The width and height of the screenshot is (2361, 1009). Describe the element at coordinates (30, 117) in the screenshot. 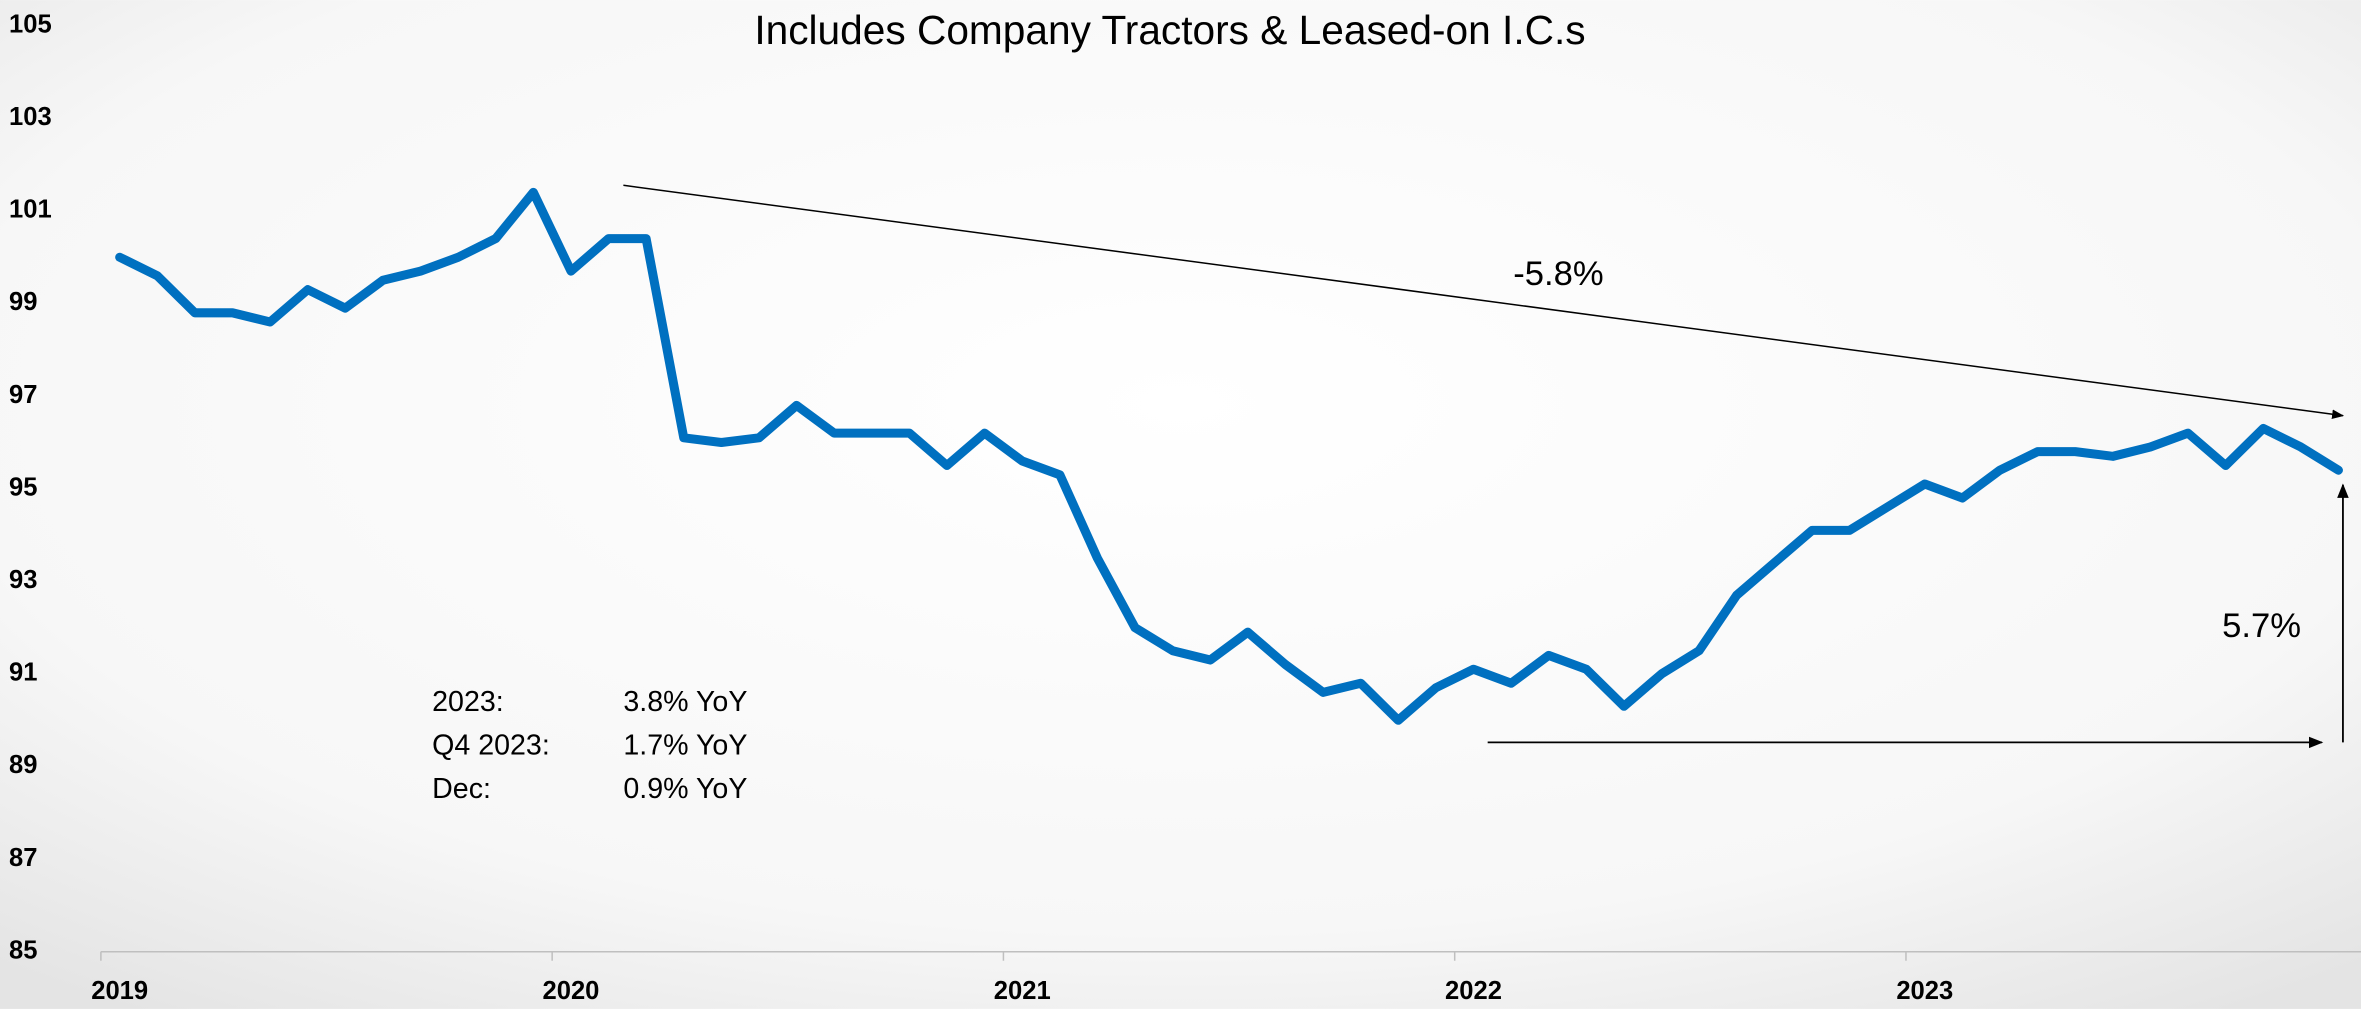

I see `y-tick-label: 103` at that location.